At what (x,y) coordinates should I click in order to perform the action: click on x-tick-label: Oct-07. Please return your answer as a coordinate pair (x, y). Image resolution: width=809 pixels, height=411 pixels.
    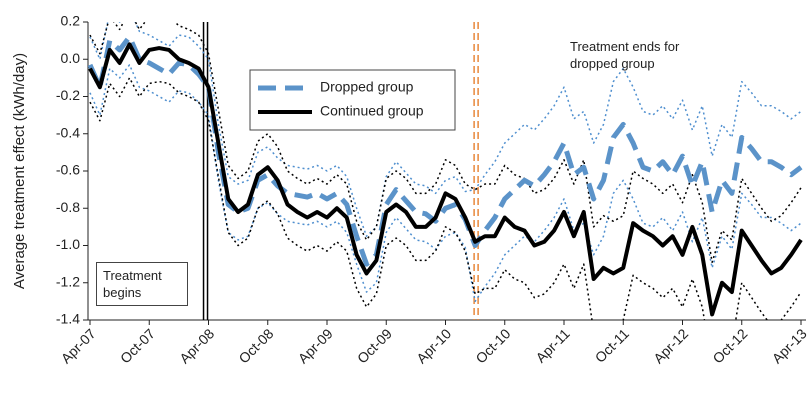
    Looking at the image, I should click on (137, 345).